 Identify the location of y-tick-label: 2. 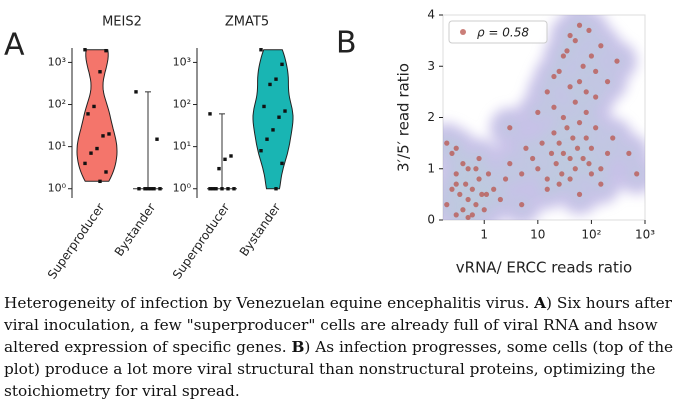
(431, 117).